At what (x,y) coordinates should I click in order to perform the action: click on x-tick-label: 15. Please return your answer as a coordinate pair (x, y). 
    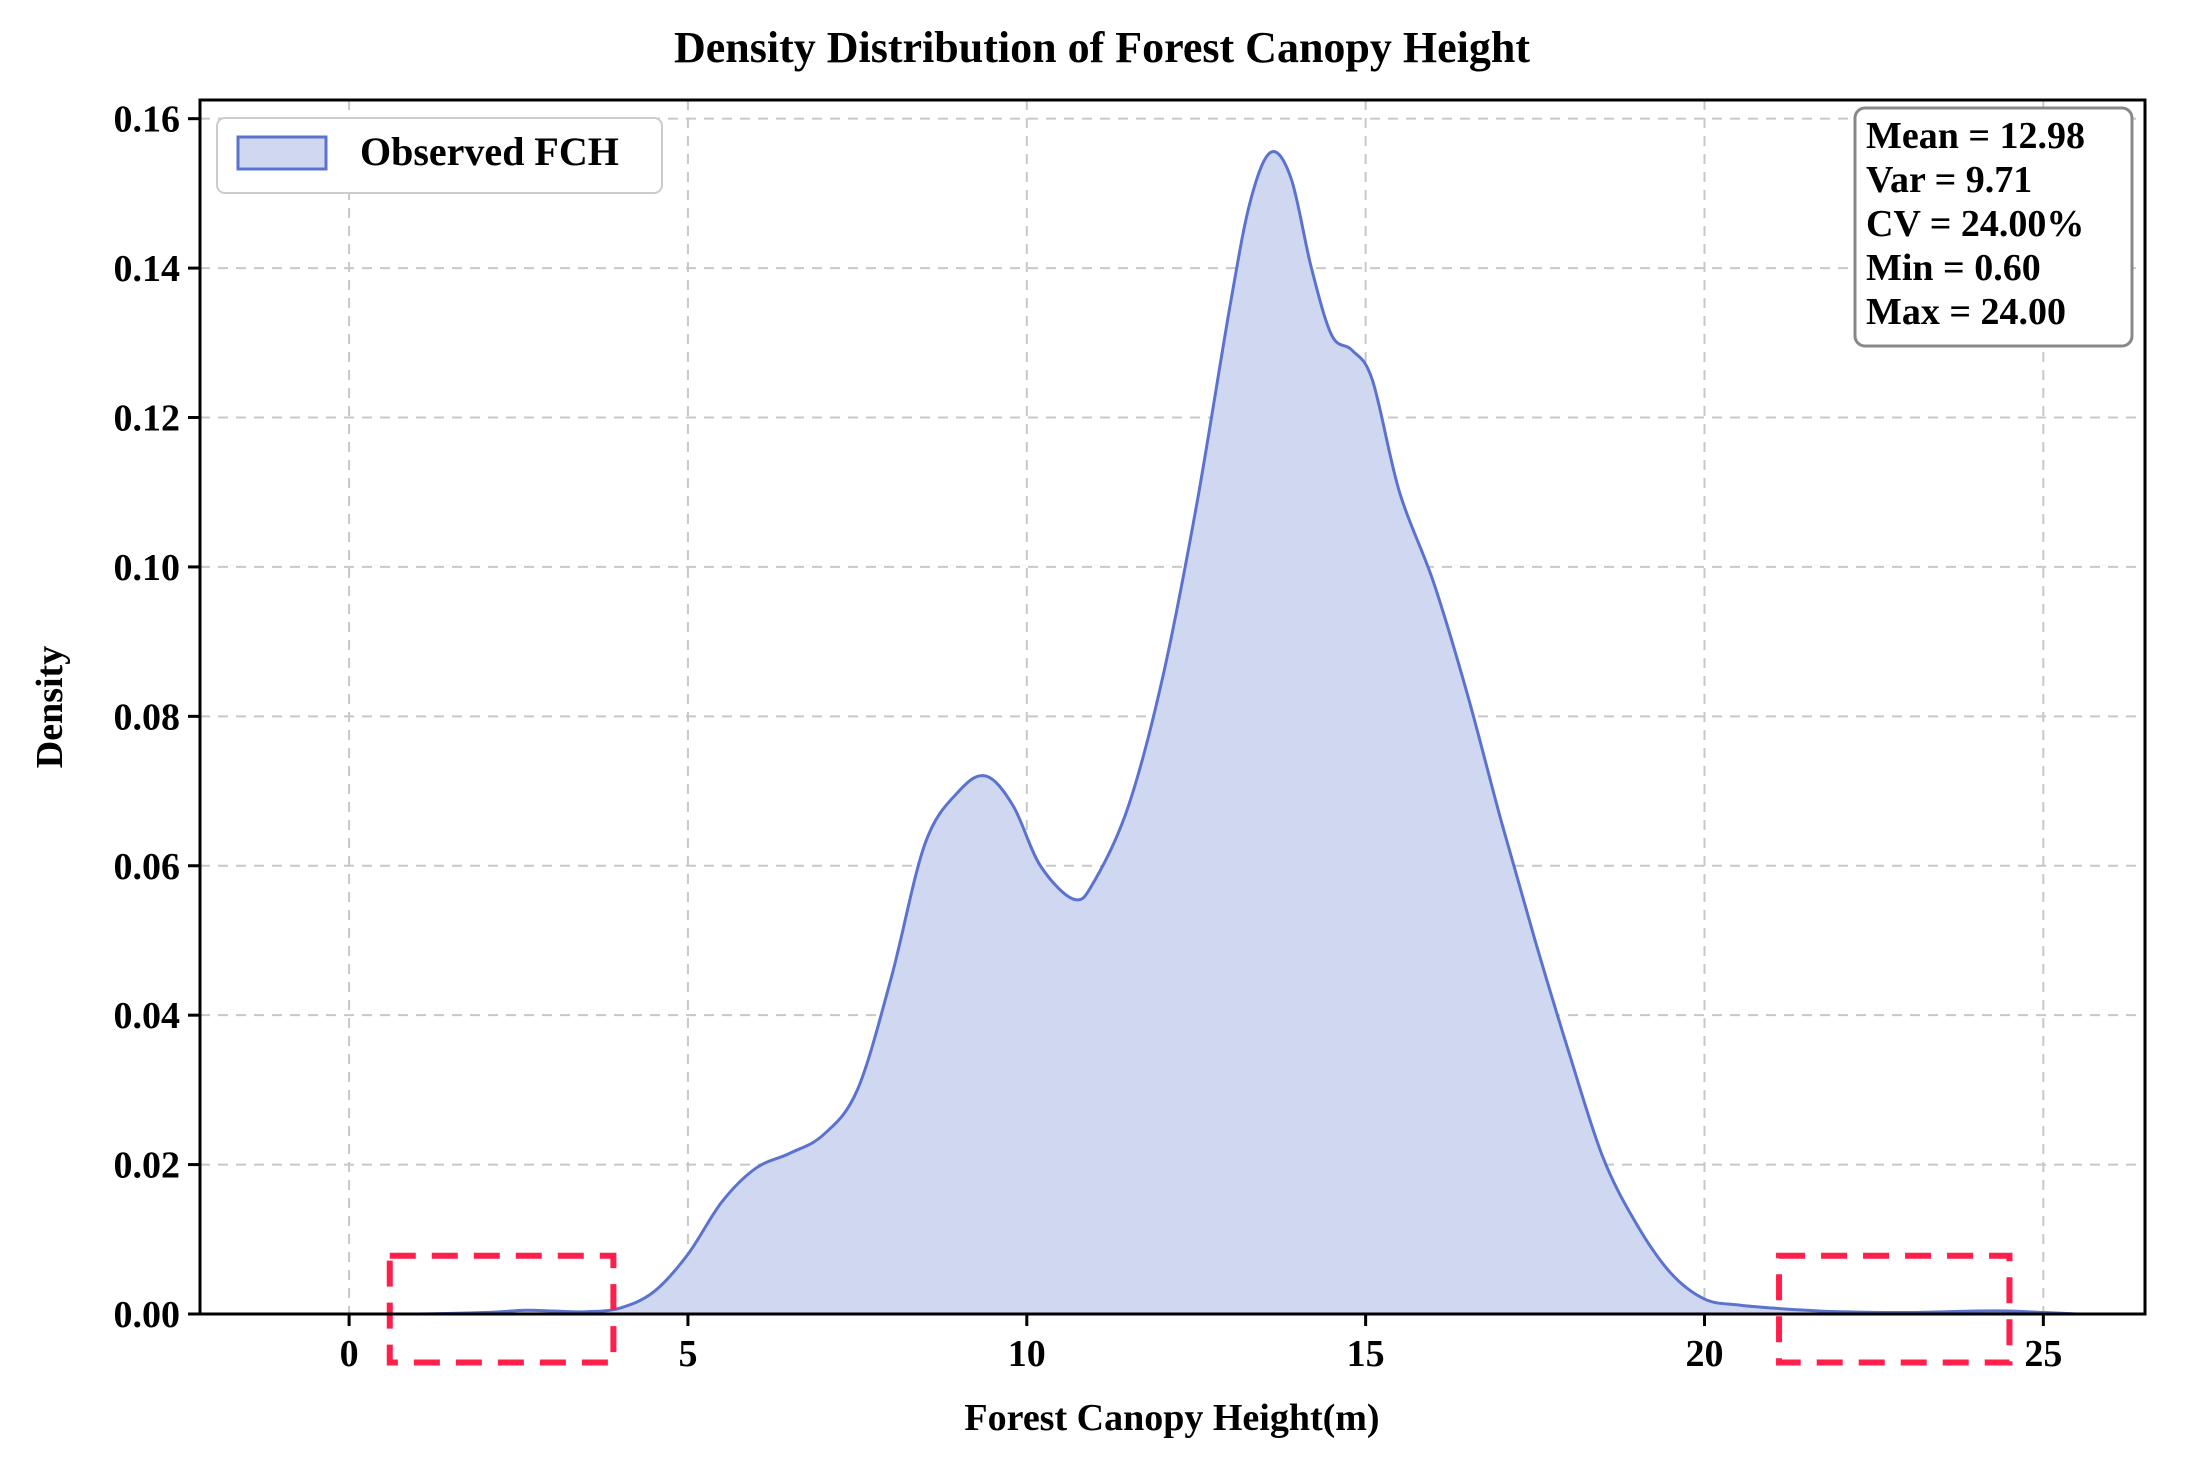
    Looking at the image, I should click on (1366, 1354).